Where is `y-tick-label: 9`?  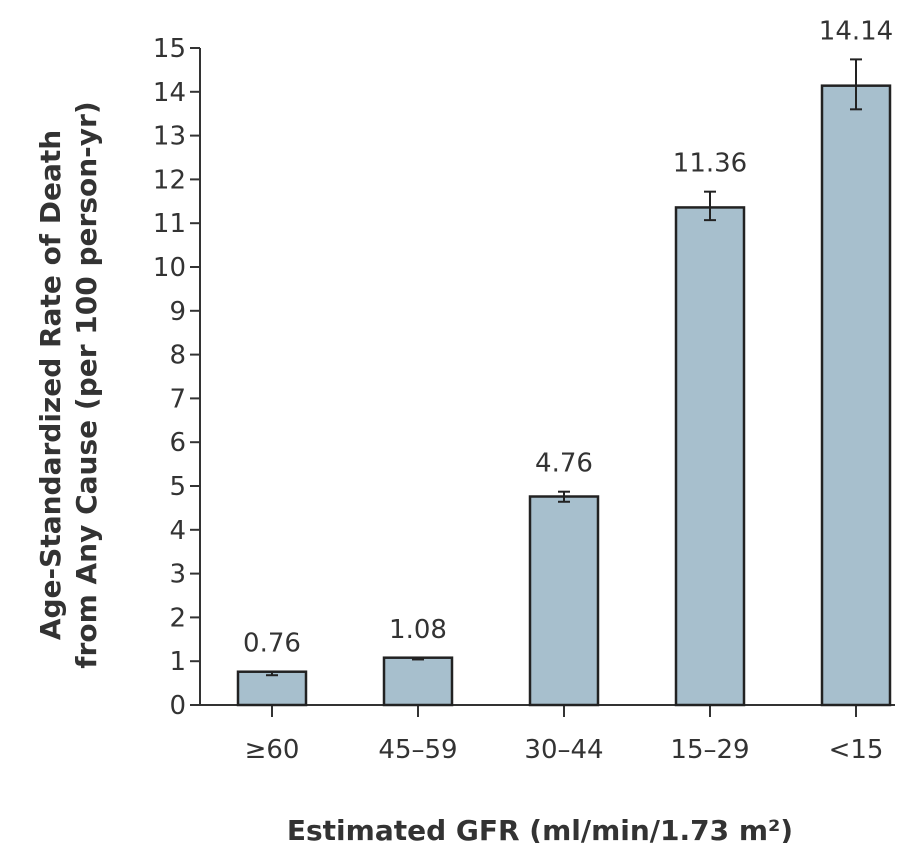
y-tick-label: 9 is located at coordinates (177, 312).